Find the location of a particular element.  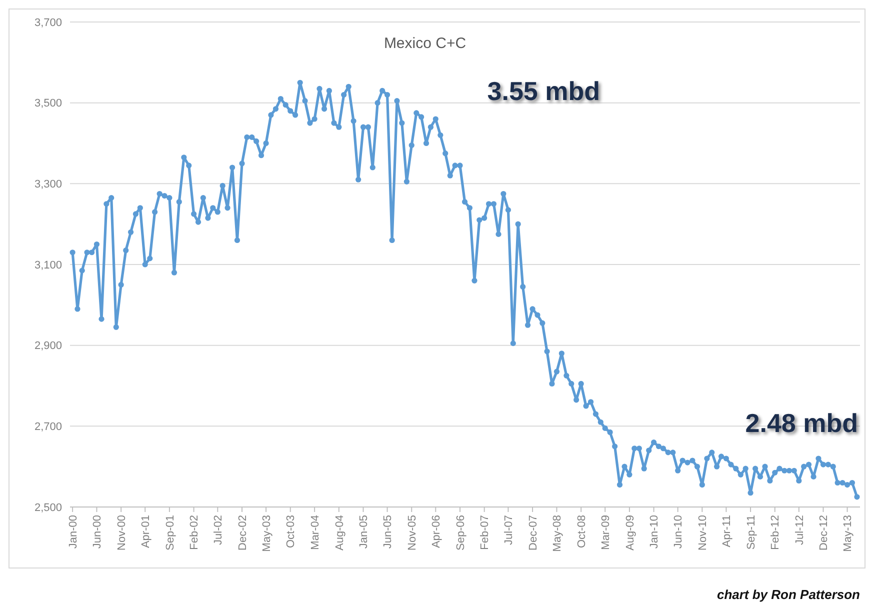

x-tick-label: May-08 is located at coordinates (558, 533).